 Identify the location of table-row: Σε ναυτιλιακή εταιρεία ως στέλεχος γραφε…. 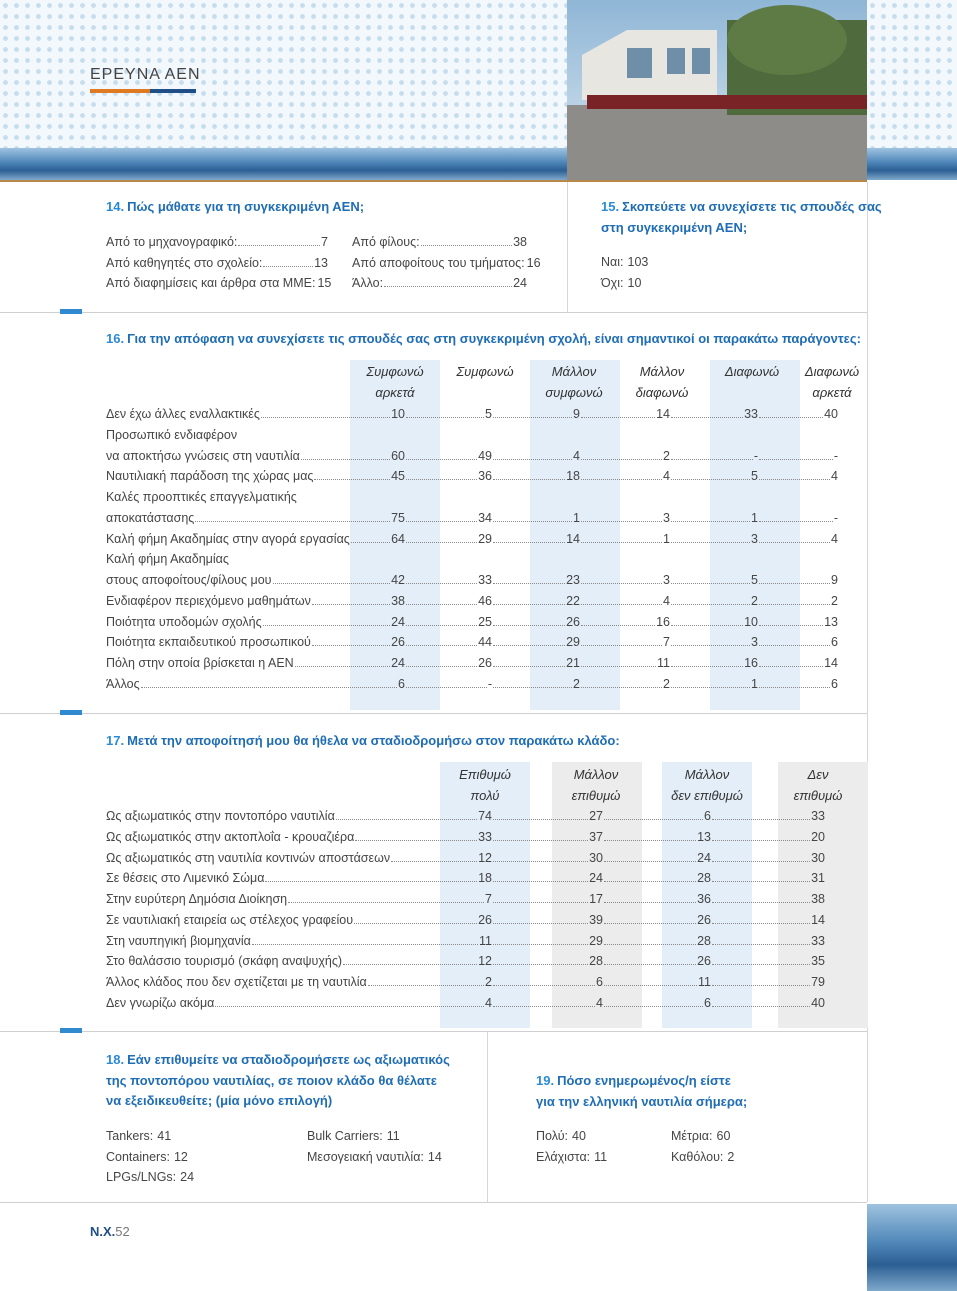
(465, 920).